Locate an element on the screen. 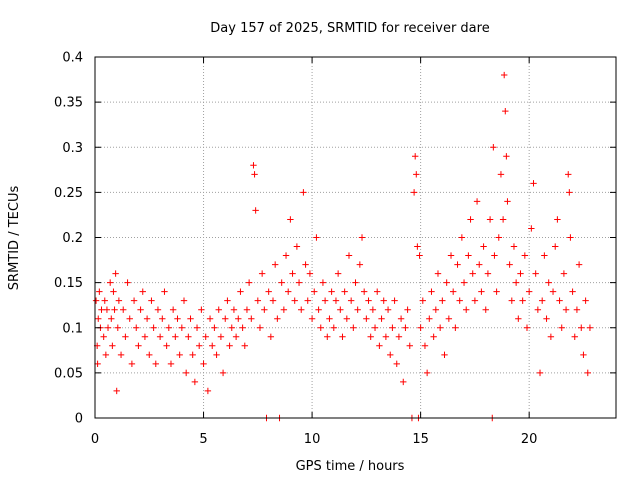  y-axis-label: SRMTID / TECUs is located at coordinates (14, 238).